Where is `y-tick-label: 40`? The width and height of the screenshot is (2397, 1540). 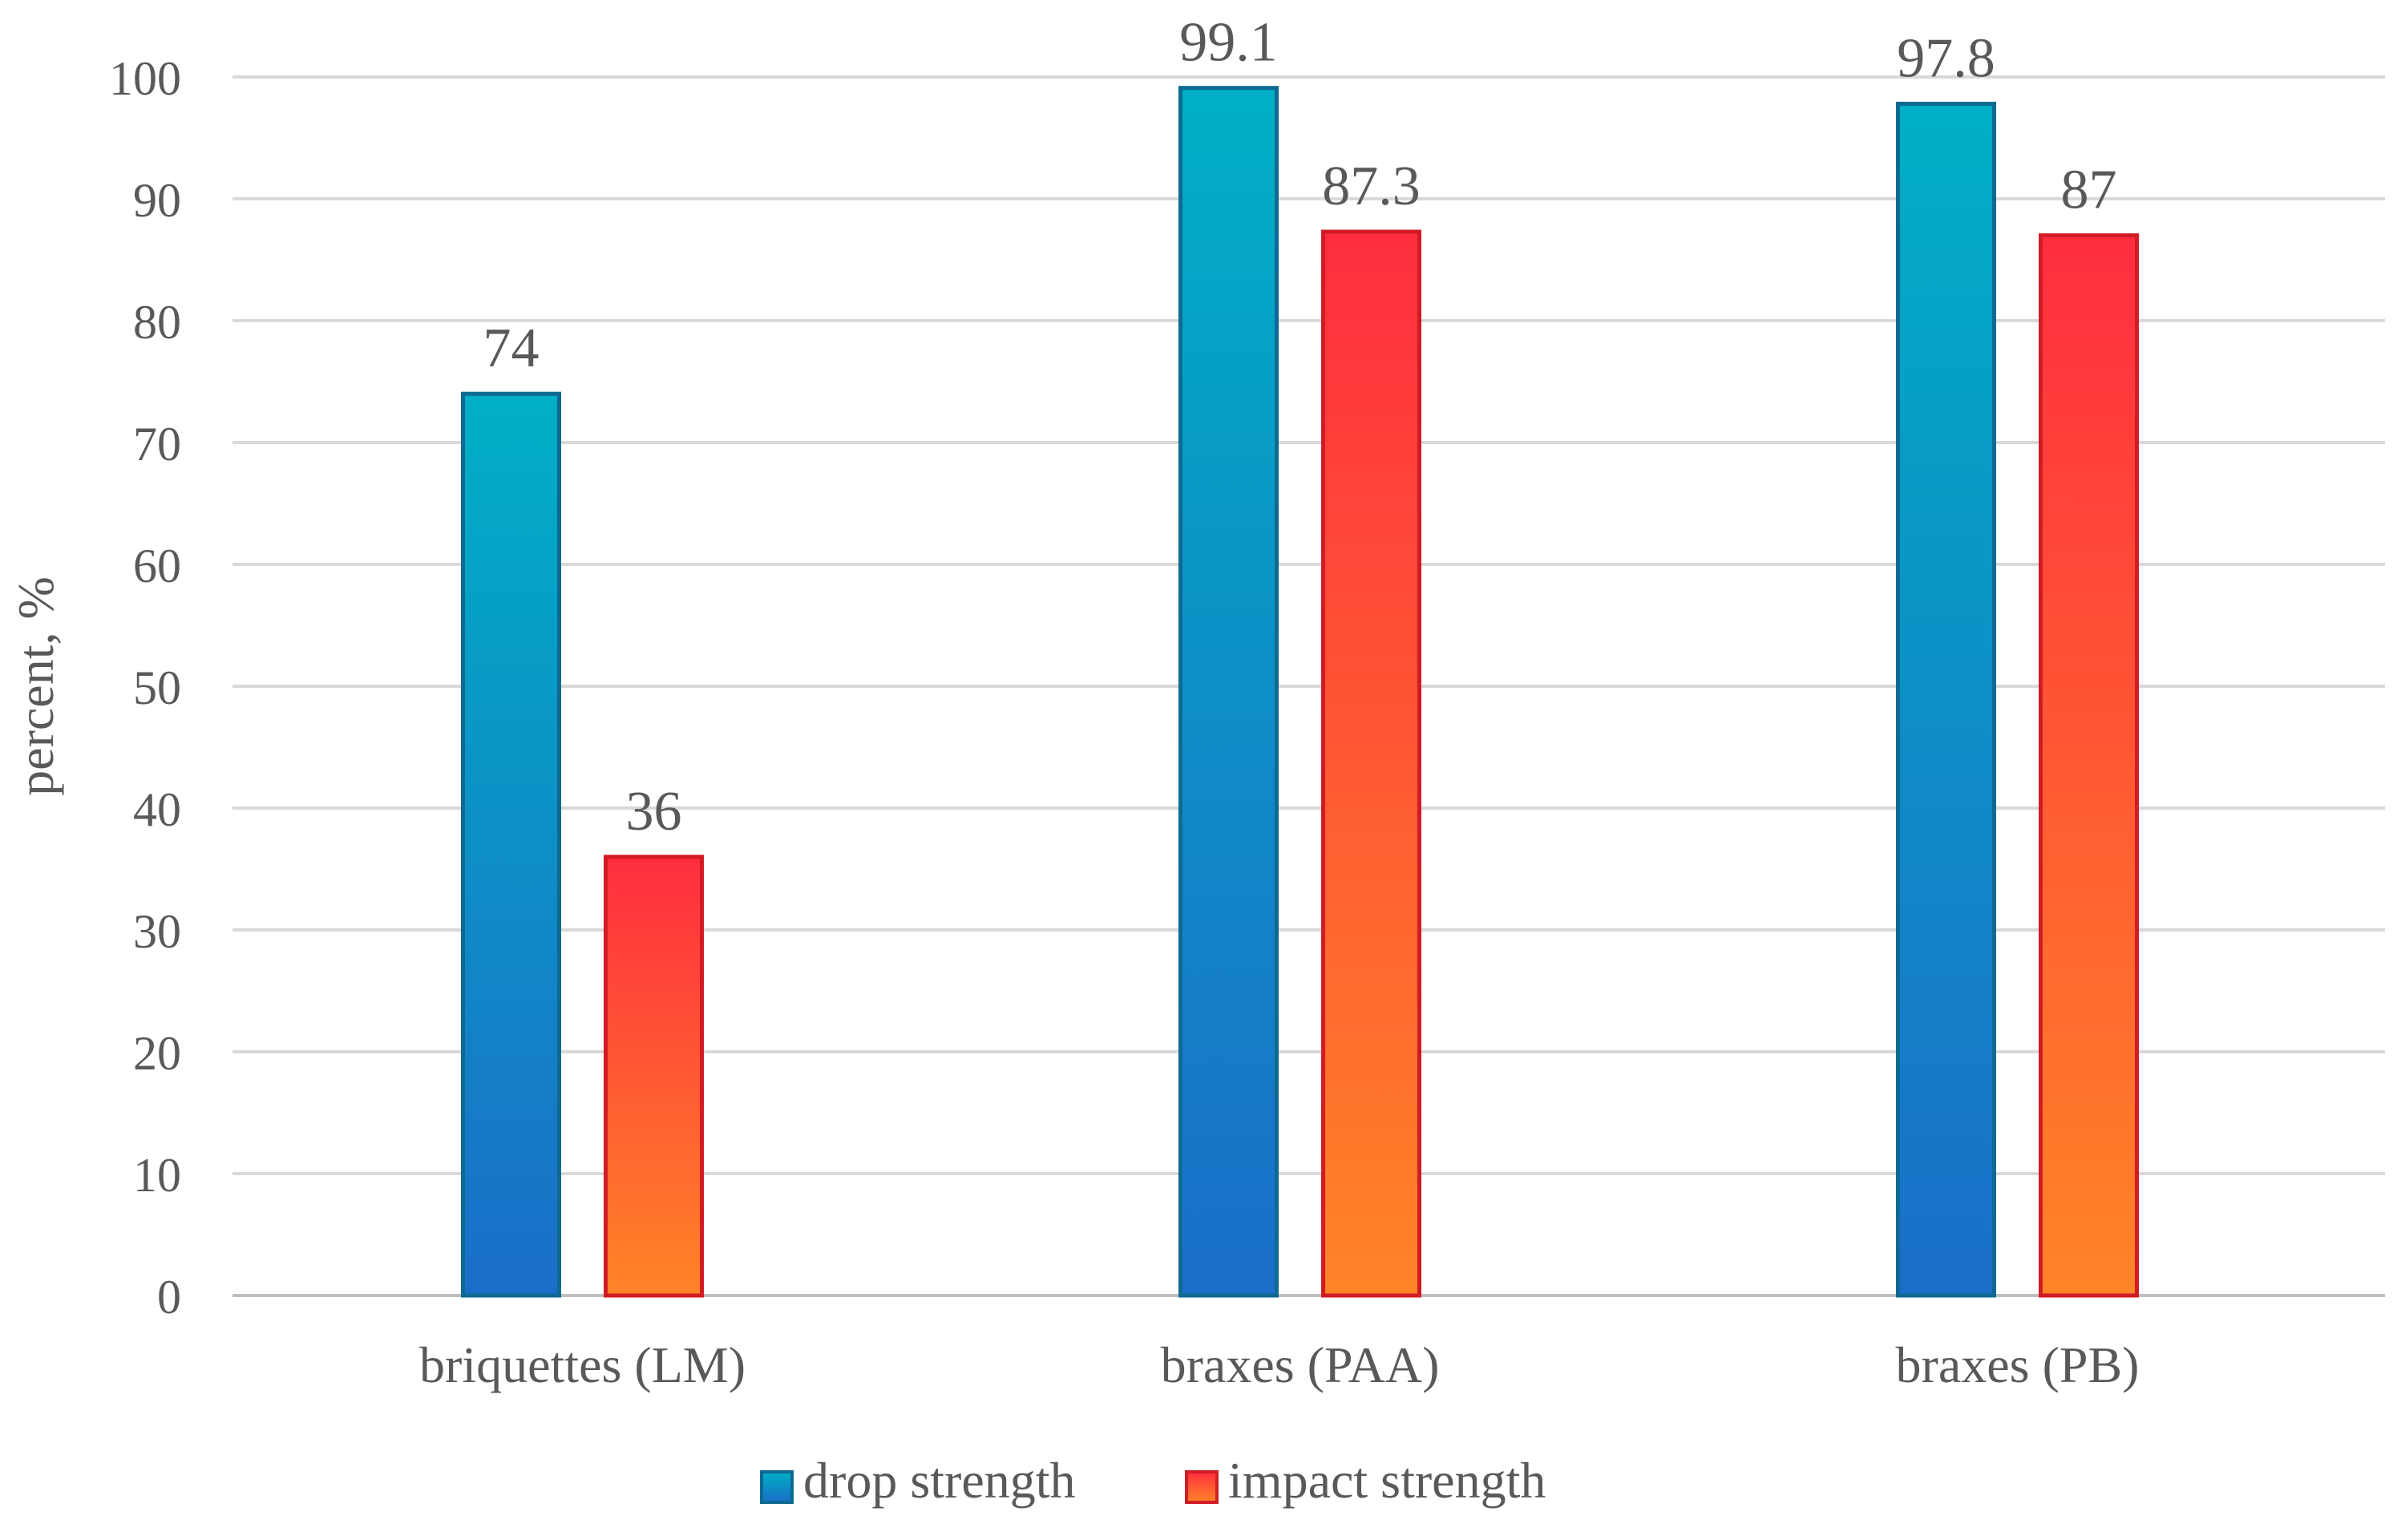 y-tick-label: 40 is located at coordinates (157, 810).